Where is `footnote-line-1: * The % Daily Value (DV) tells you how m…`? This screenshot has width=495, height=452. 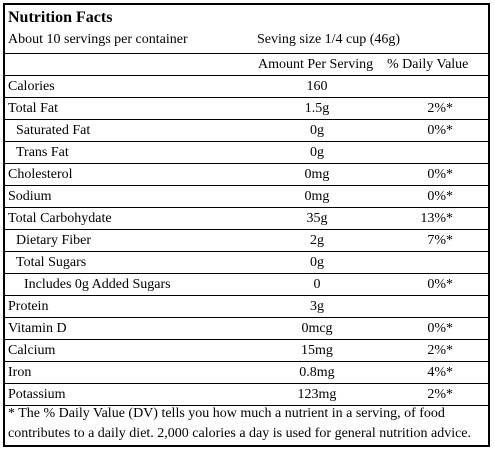 footnote-line-1: * The % Daily Value (DV) tells you how m… is located at coordinates (226, 413).